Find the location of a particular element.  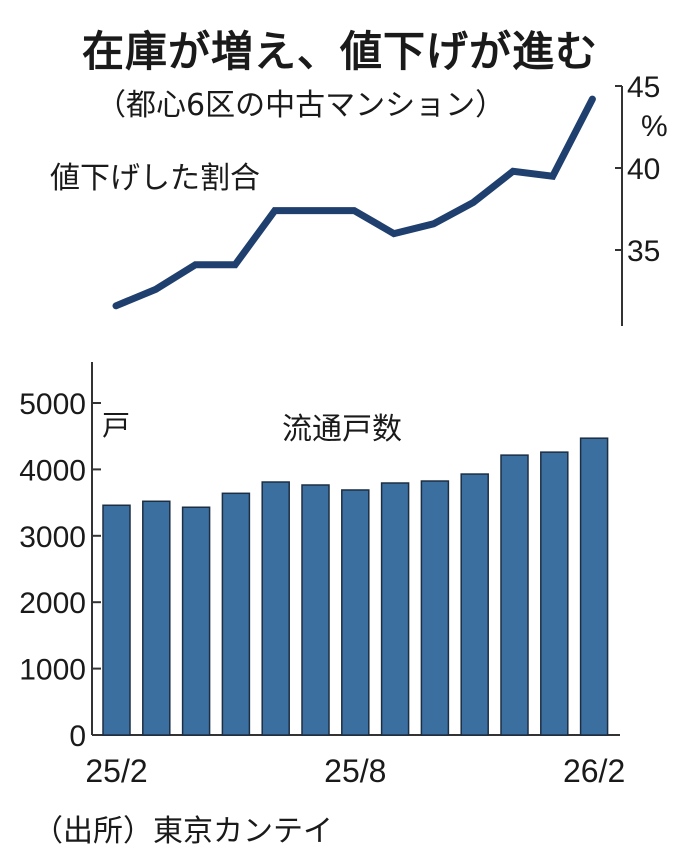

y-tick-label: 35 is located at coordinates (643, 251).